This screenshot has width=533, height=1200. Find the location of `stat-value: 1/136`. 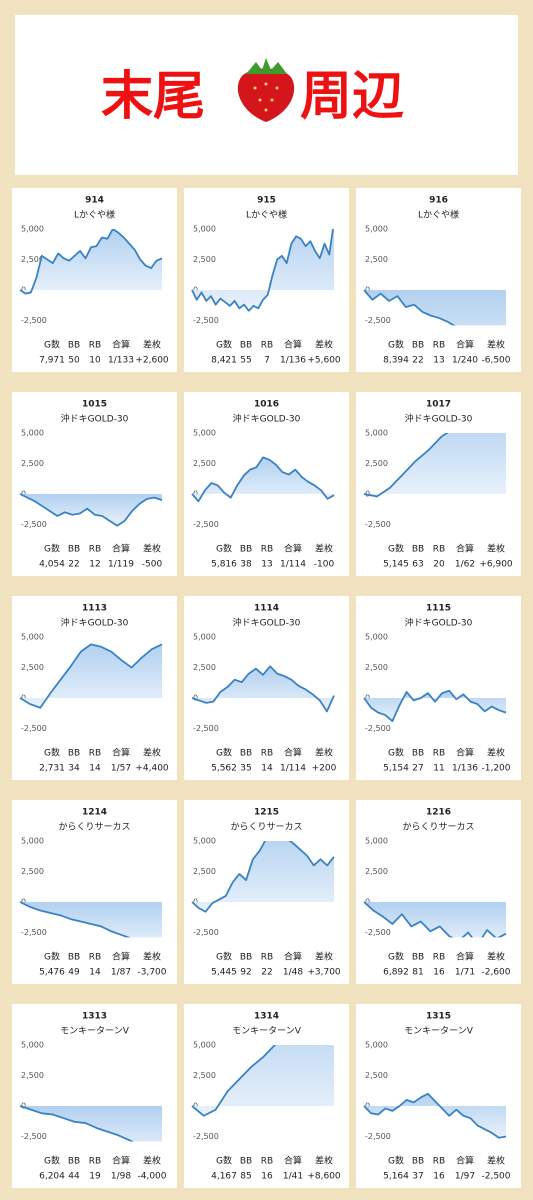

stat-value: 1/136 is located at coordinates (293, 361).